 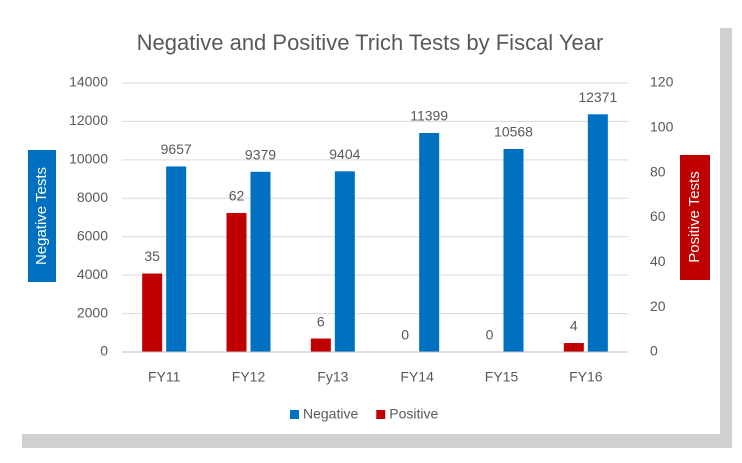 I want to click on x-tick-label: FY16, so click(x=586, y=377).